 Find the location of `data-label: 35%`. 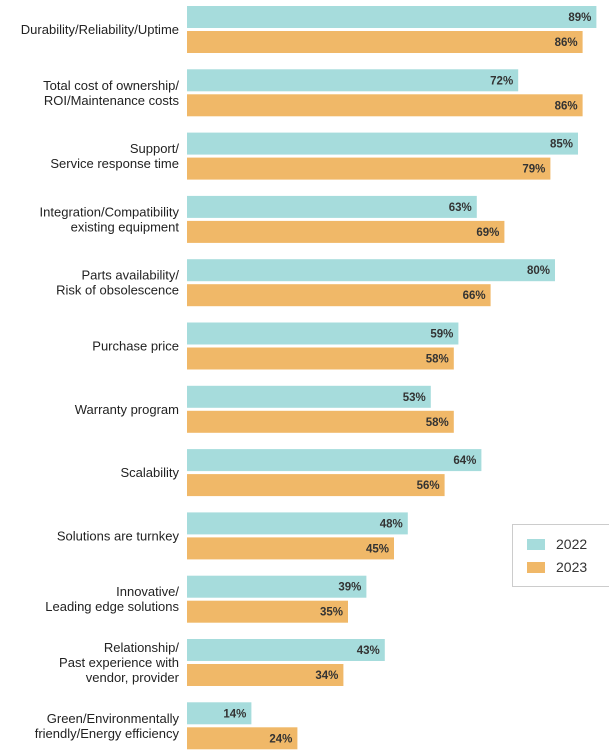

data-label: 35% is located at coordinates (331, 613).